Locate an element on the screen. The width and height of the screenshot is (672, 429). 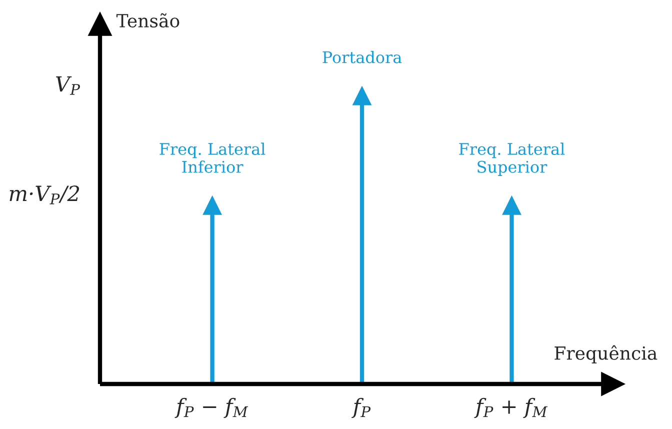
x-tick-label: f$_{P}$ is located at coordinates (361, 408).